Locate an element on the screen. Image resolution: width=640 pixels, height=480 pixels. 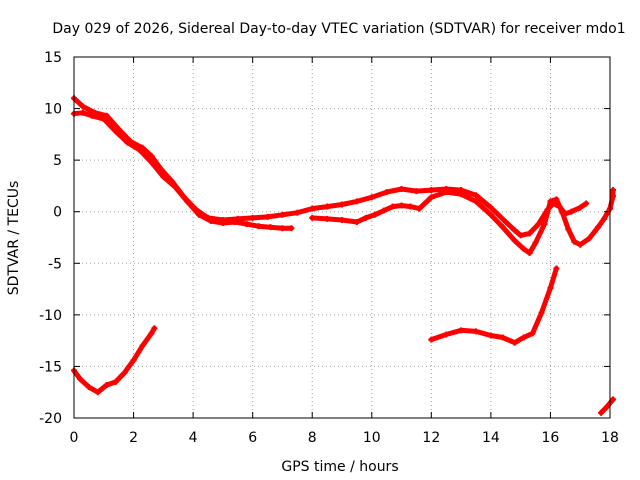
y-tick-label: 10 is located at coordinates (53, 110).